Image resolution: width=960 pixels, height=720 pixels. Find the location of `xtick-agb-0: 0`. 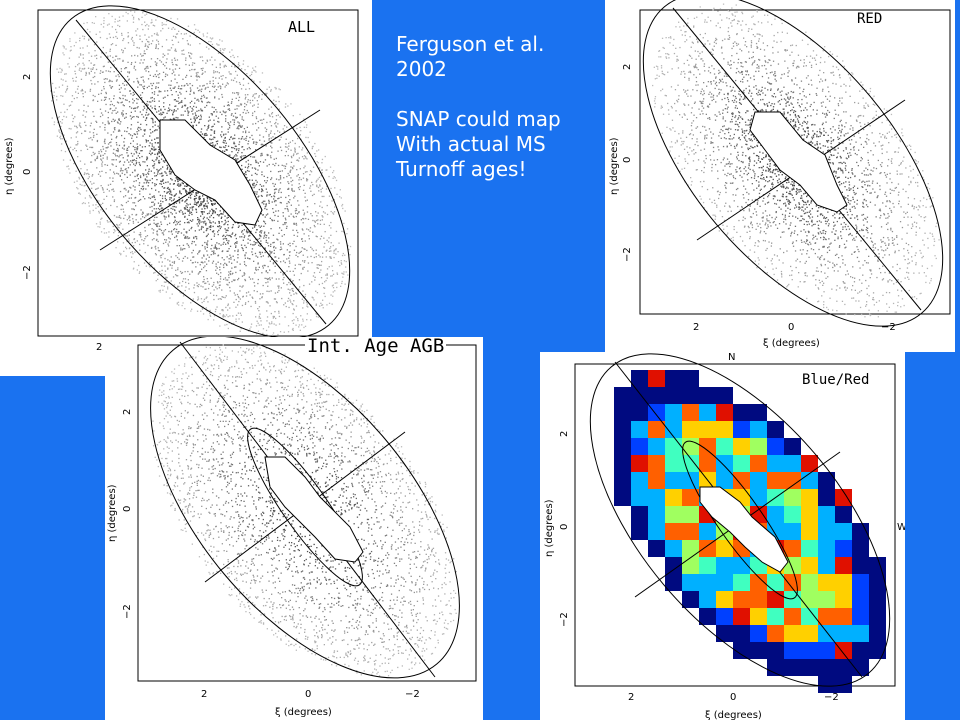

xtick-agb-0: 0 is located at coordinates (308, 694).